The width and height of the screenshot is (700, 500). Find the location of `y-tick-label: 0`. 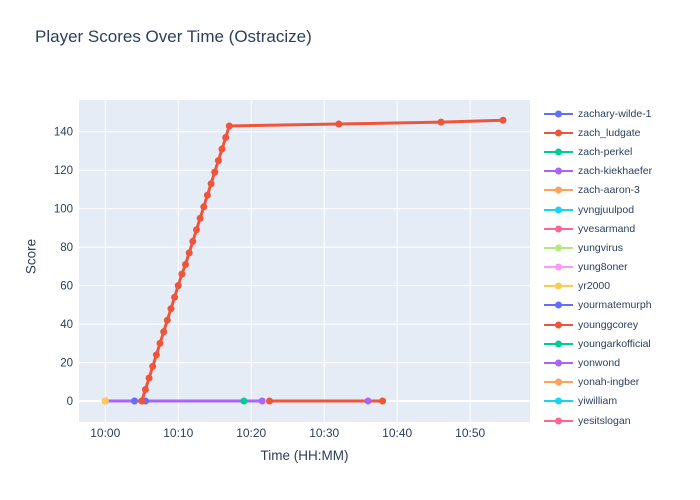

y-tick-label: 0 is located at coordinates (70, 402).